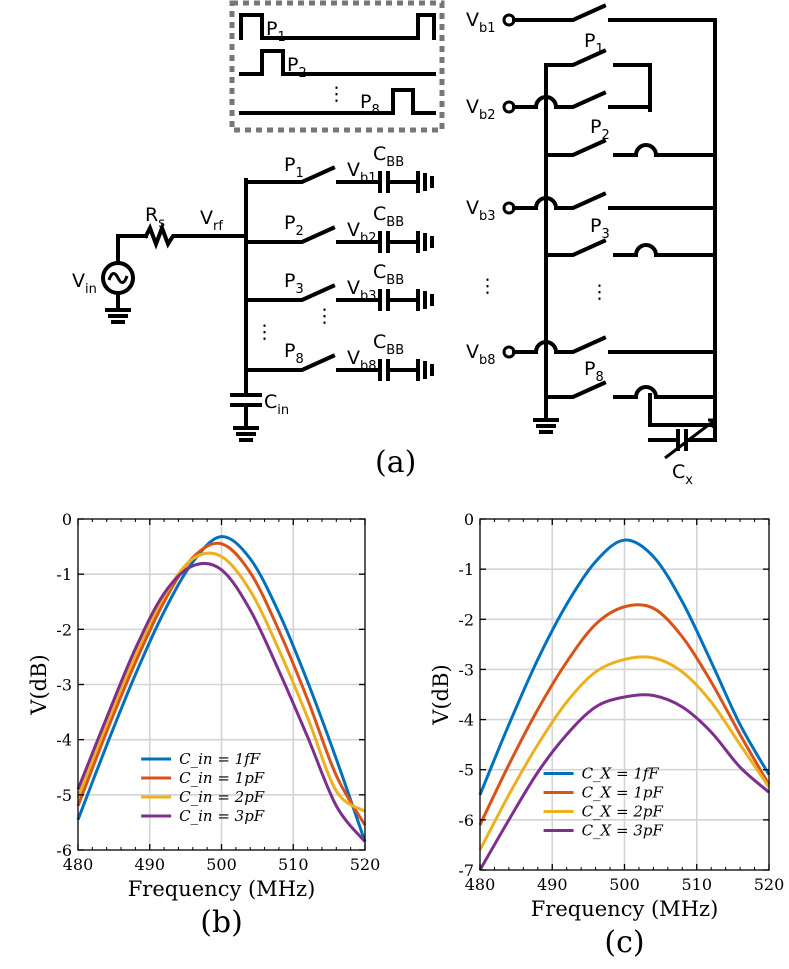 The height and width of the screenshot is (969, 789). I want to click on label-cx: Cx, so click(682, 474).